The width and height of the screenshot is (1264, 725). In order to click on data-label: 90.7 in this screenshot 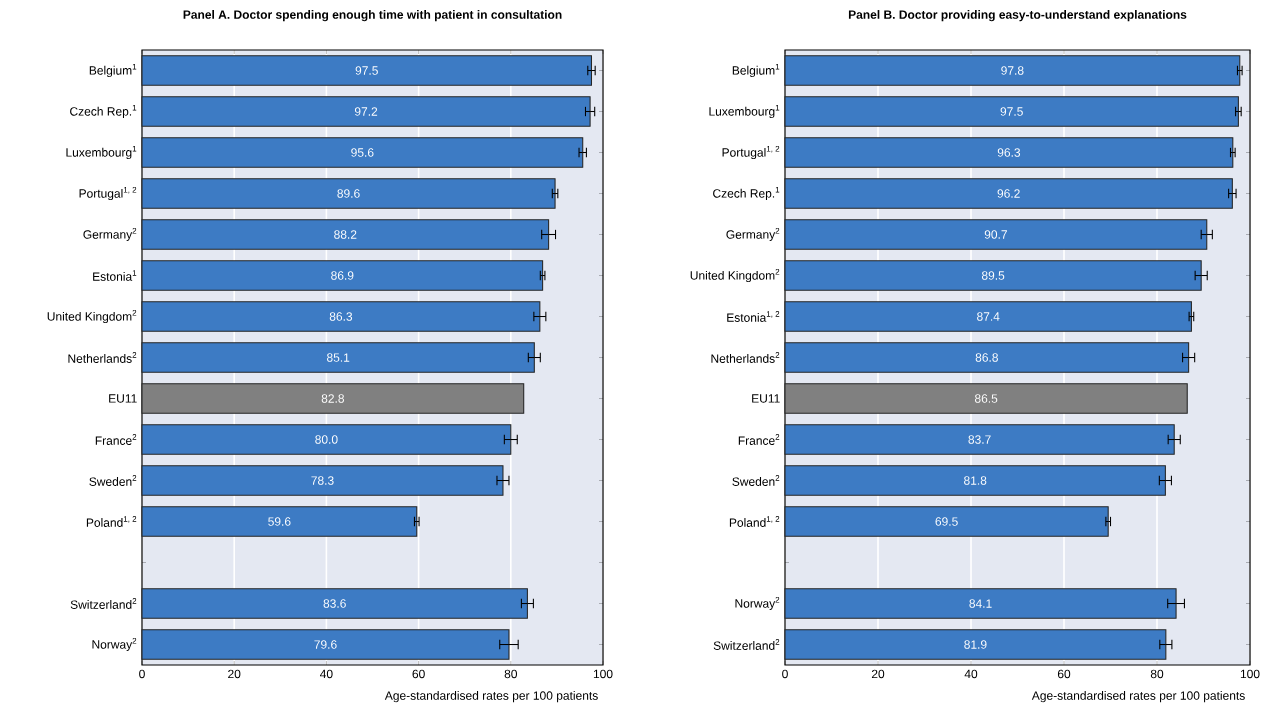, I will do `click(995, 234)`.